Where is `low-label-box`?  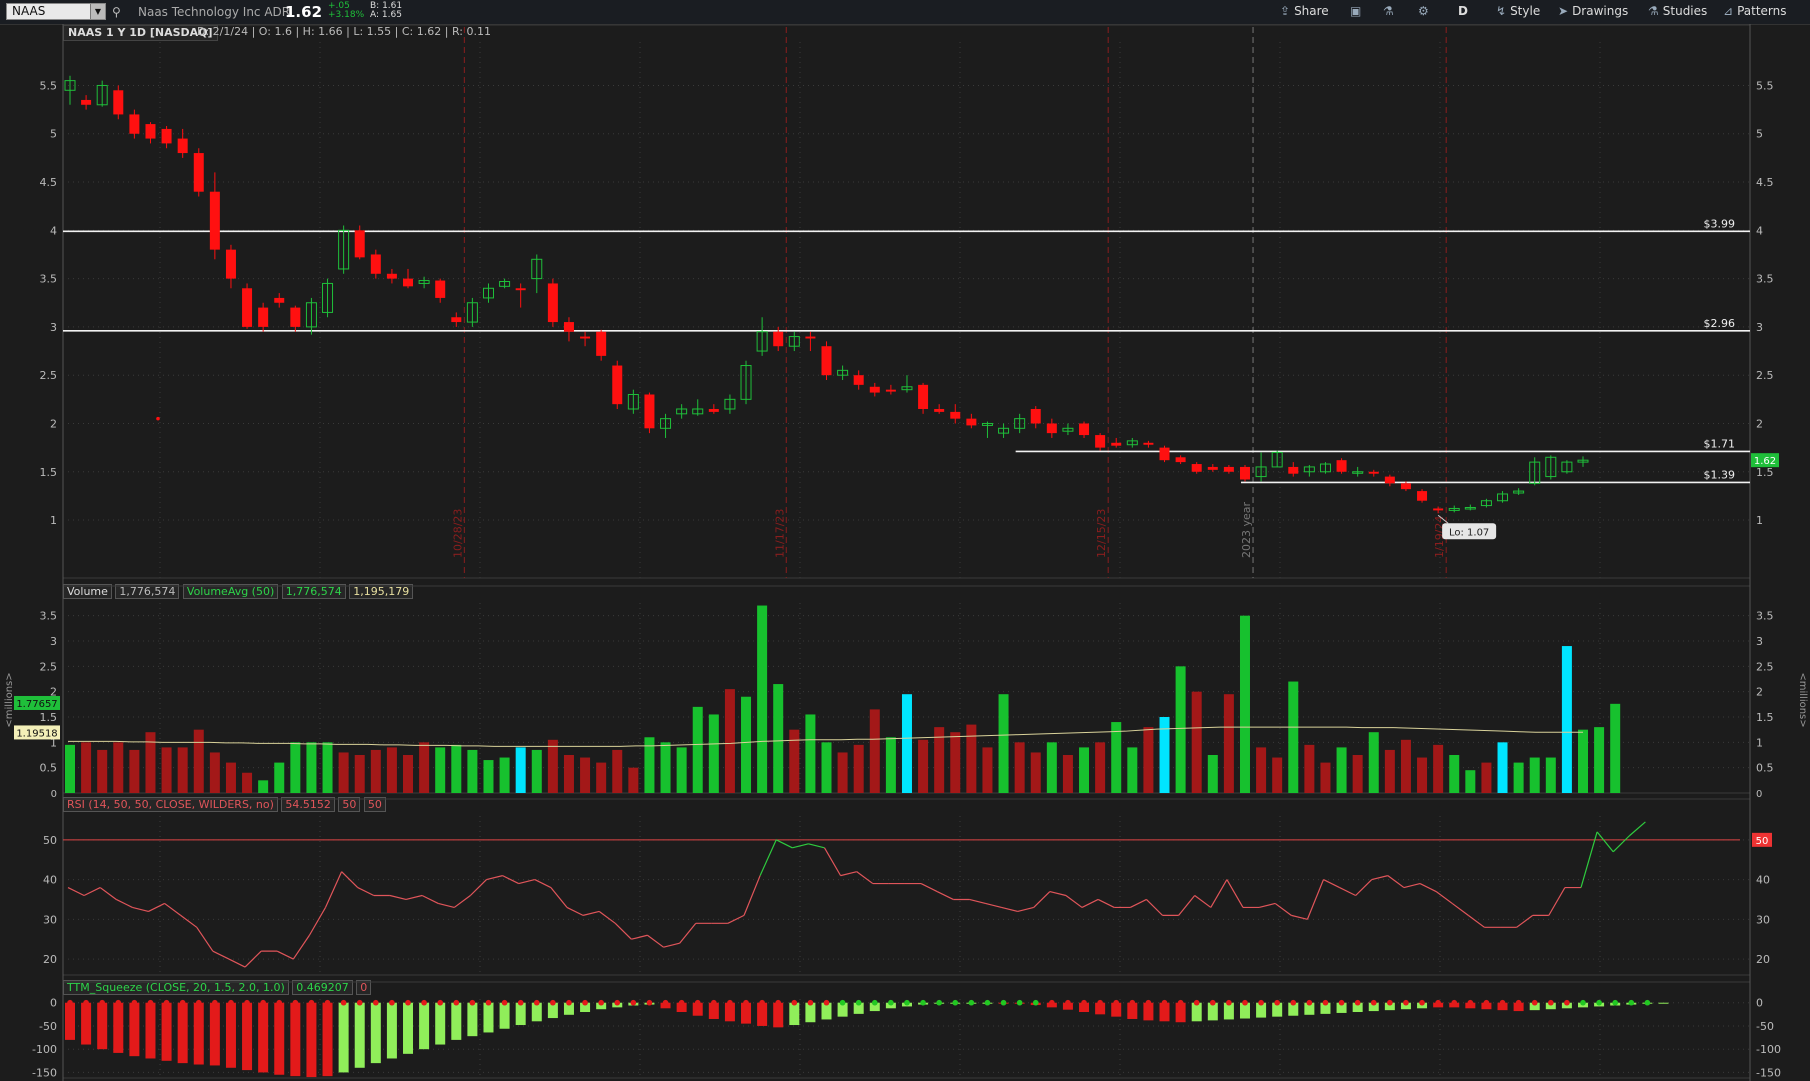 low-label-box is located at coordinates (1469, 531).